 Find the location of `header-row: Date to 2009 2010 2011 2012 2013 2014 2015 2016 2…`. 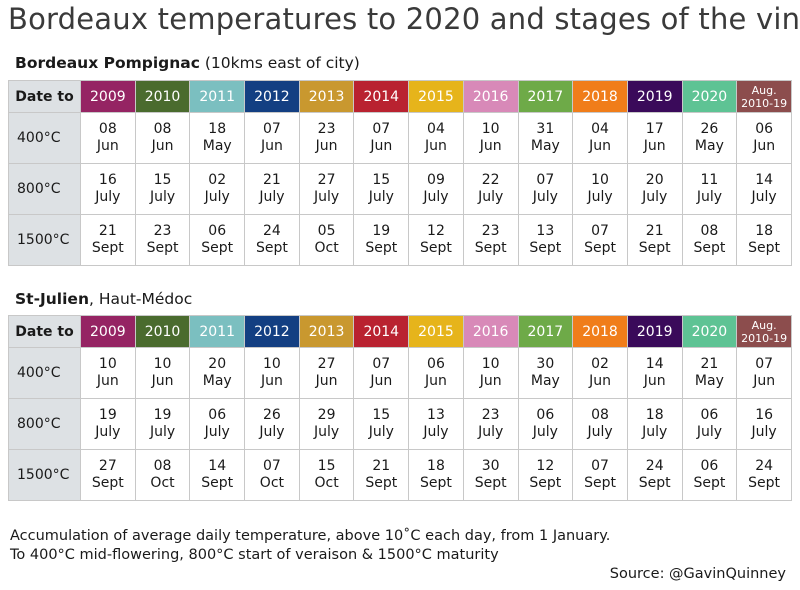

header-row: Date to 2009 2010 2011 2012 2013 2014 2015 2016 2… is located at coordinates (400, 96).